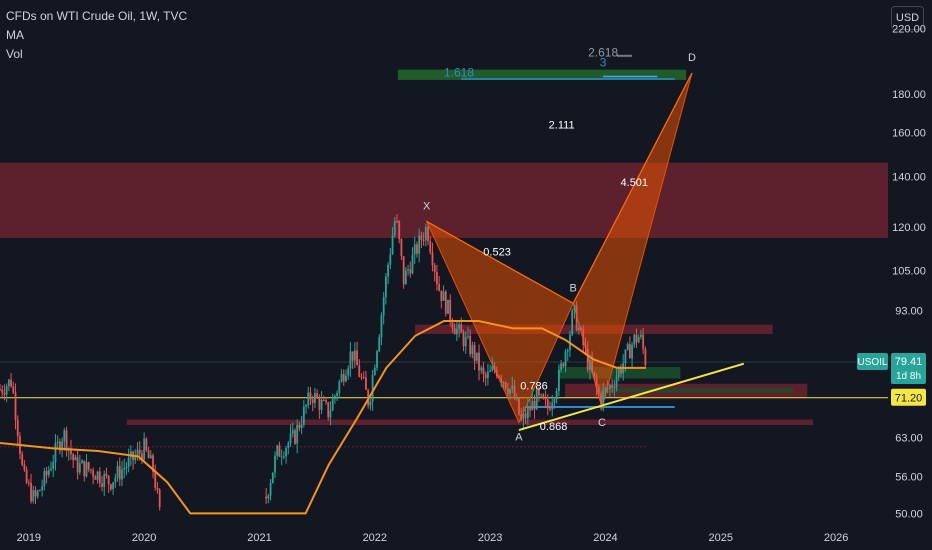 The height and width of the screenshot is (550, 932). I want to click on pattern-point-d: D, so click(692, 58).